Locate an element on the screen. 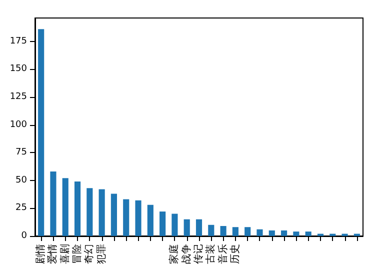 The image size is (375, 277). x-tick-label: 剧情 is located at coordinates (40, 254).